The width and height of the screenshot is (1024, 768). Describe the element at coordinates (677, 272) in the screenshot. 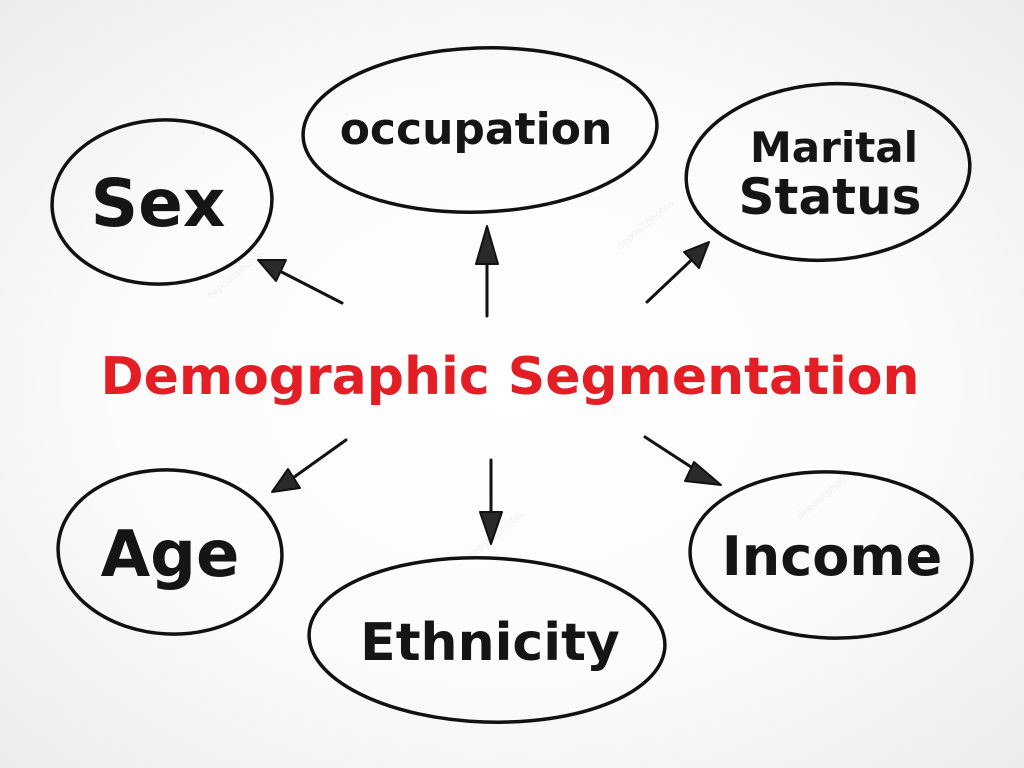

I see `connector-to-marital-status` at that location.